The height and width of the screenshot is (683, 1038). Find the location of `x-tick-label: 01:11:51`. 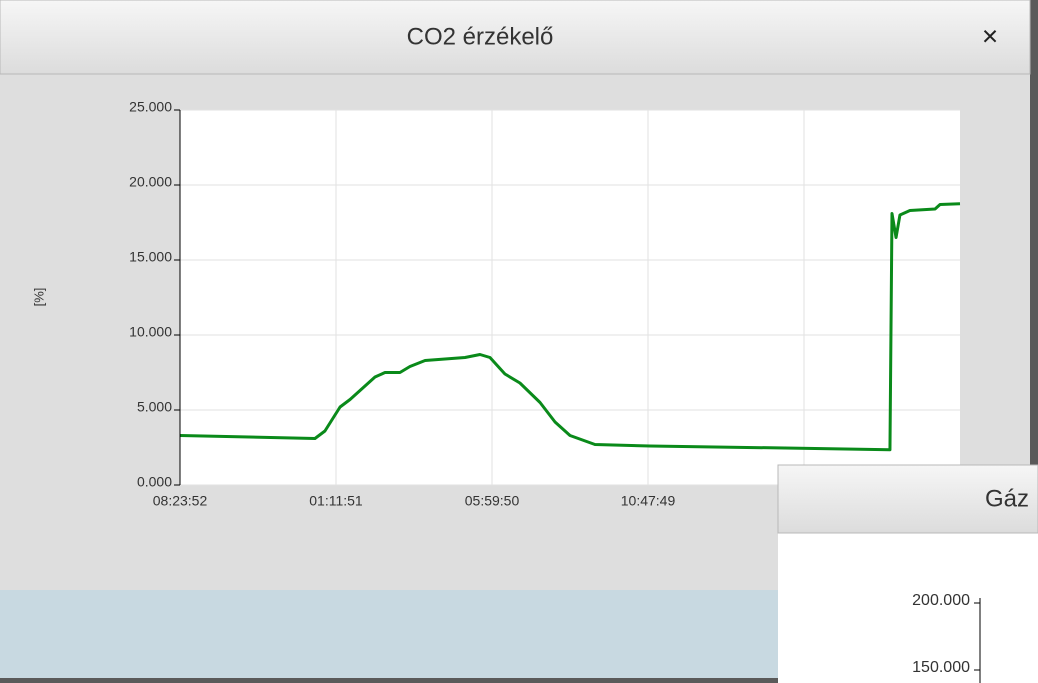

x-tick-label: 01:11:51 is located at coordinates (336, 501).